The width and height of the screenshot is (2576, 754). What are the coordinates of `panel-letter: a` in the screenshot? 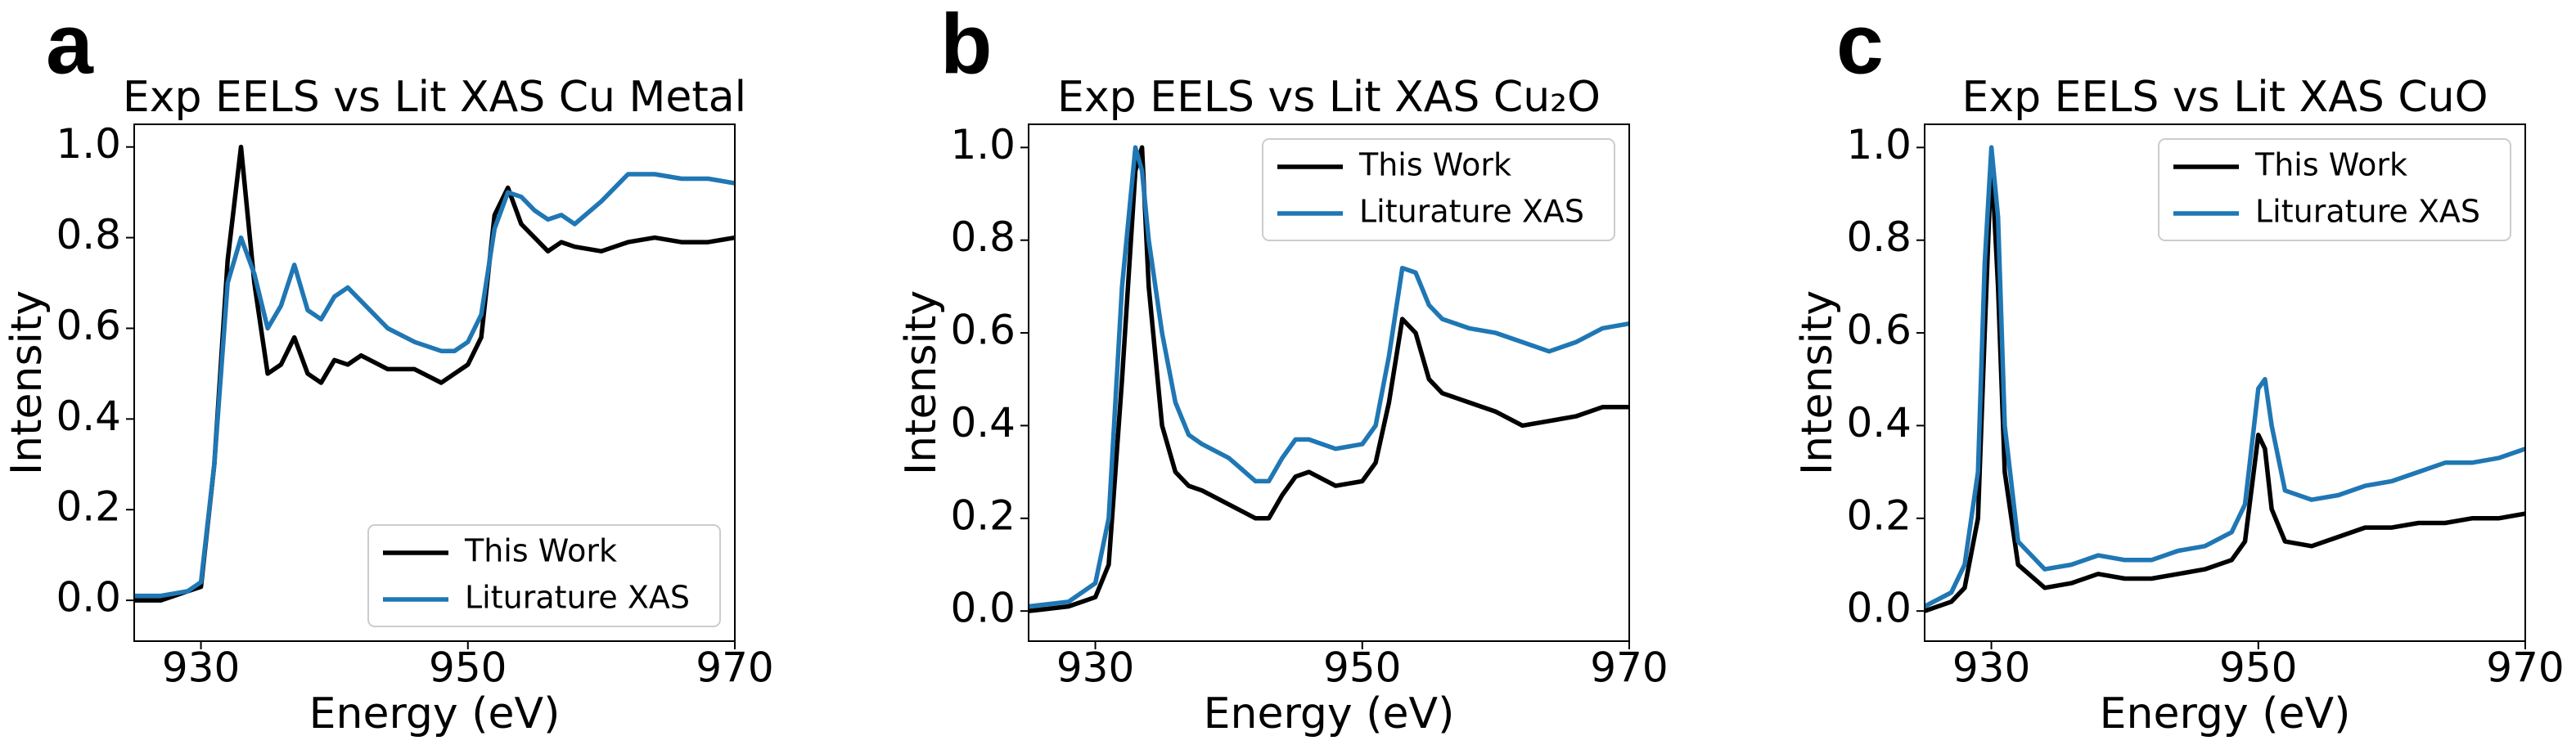 It's located at (70, 46).